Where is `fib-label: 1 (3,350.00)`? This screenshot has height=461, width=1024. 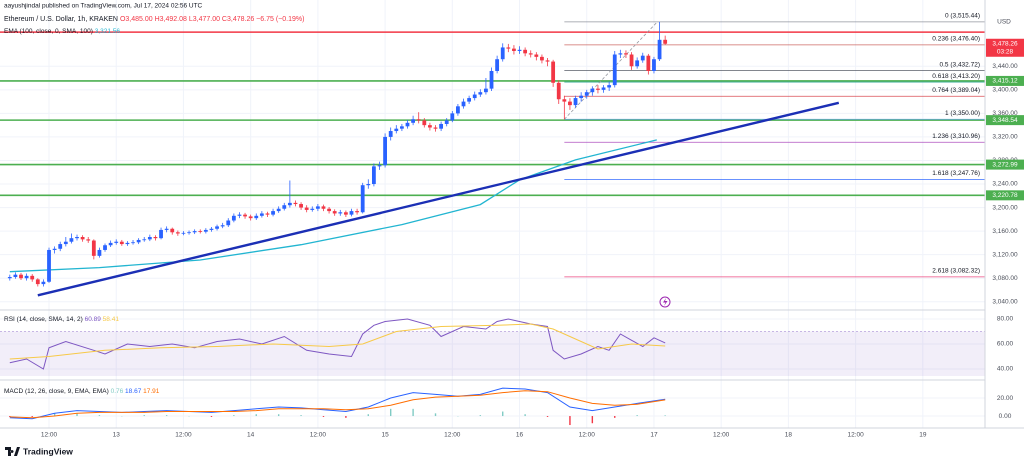
fib-label: 1 (3,350.00) is located at coordinates (962, 113).